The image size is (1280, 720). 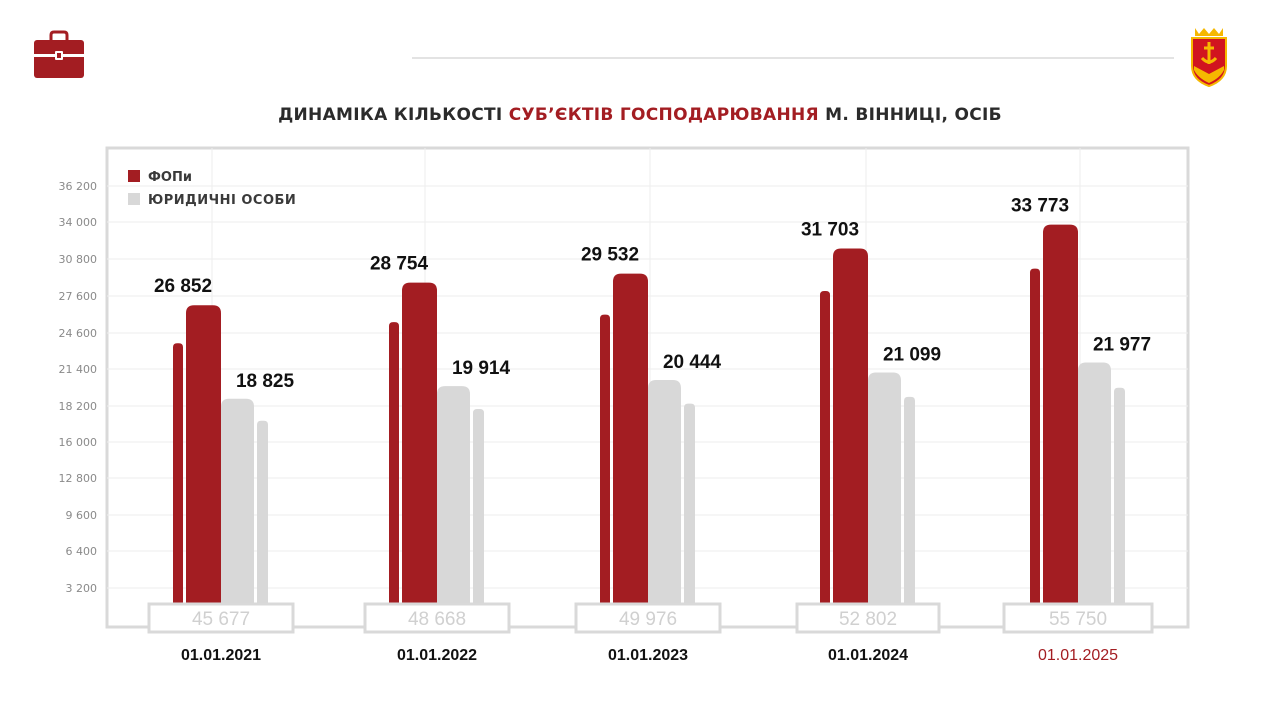 I want to click on y-tick-label: 36 200, so click(x=78, y=186).